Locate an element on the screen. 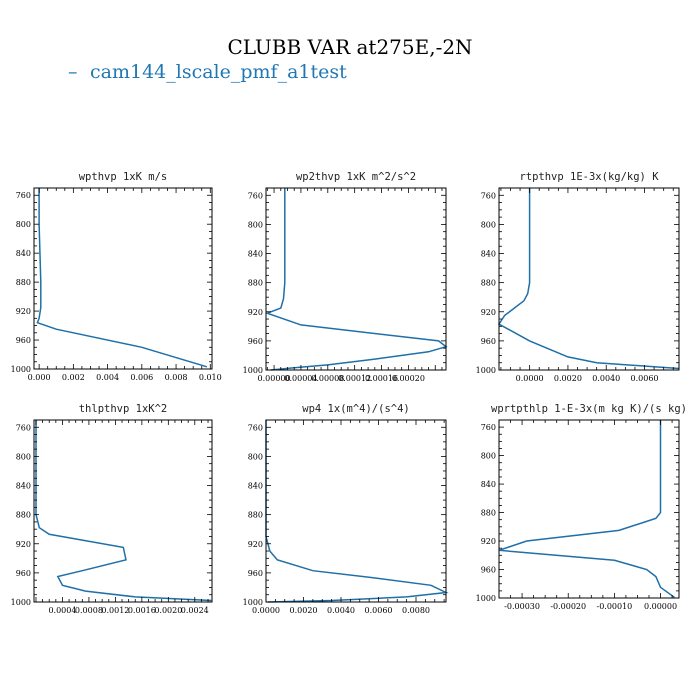 This screenshot has height=700, width=700. legend: – cam144_lscale_pmf_a1test is located at coordinates (207, 72).